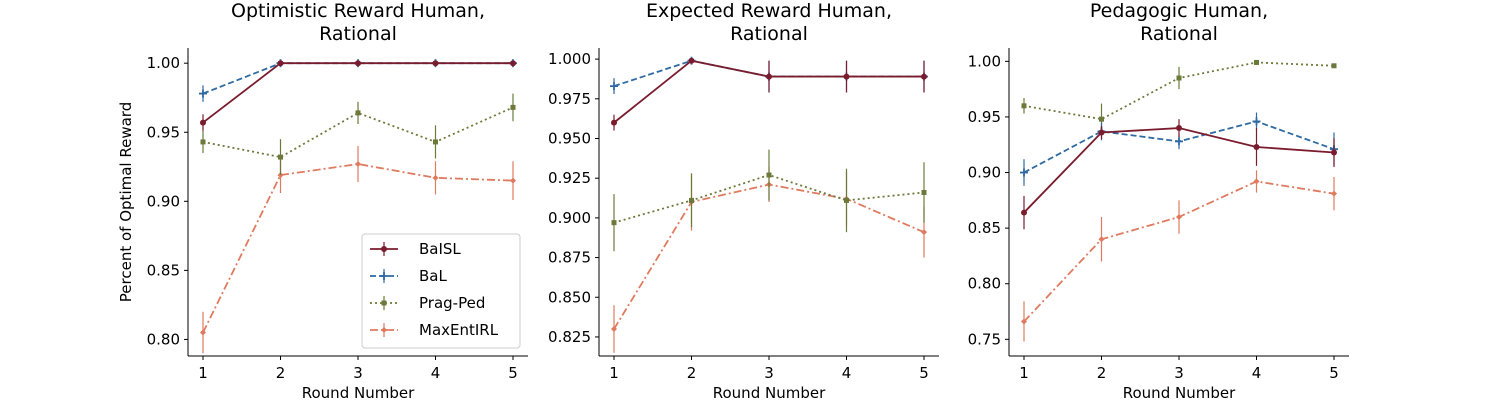  Describe the element at coordinates (440, 249) in the screenshot. I see `legend-label: BaISL` at that location.